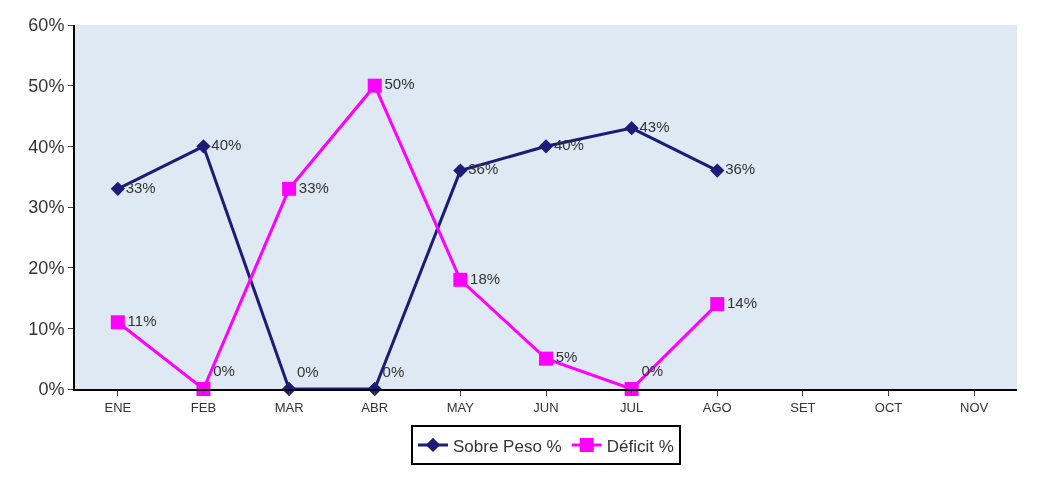  Describe the element at coordinates (803, 407) in the screenshot. I see `x-tick-label: SET` at that location.